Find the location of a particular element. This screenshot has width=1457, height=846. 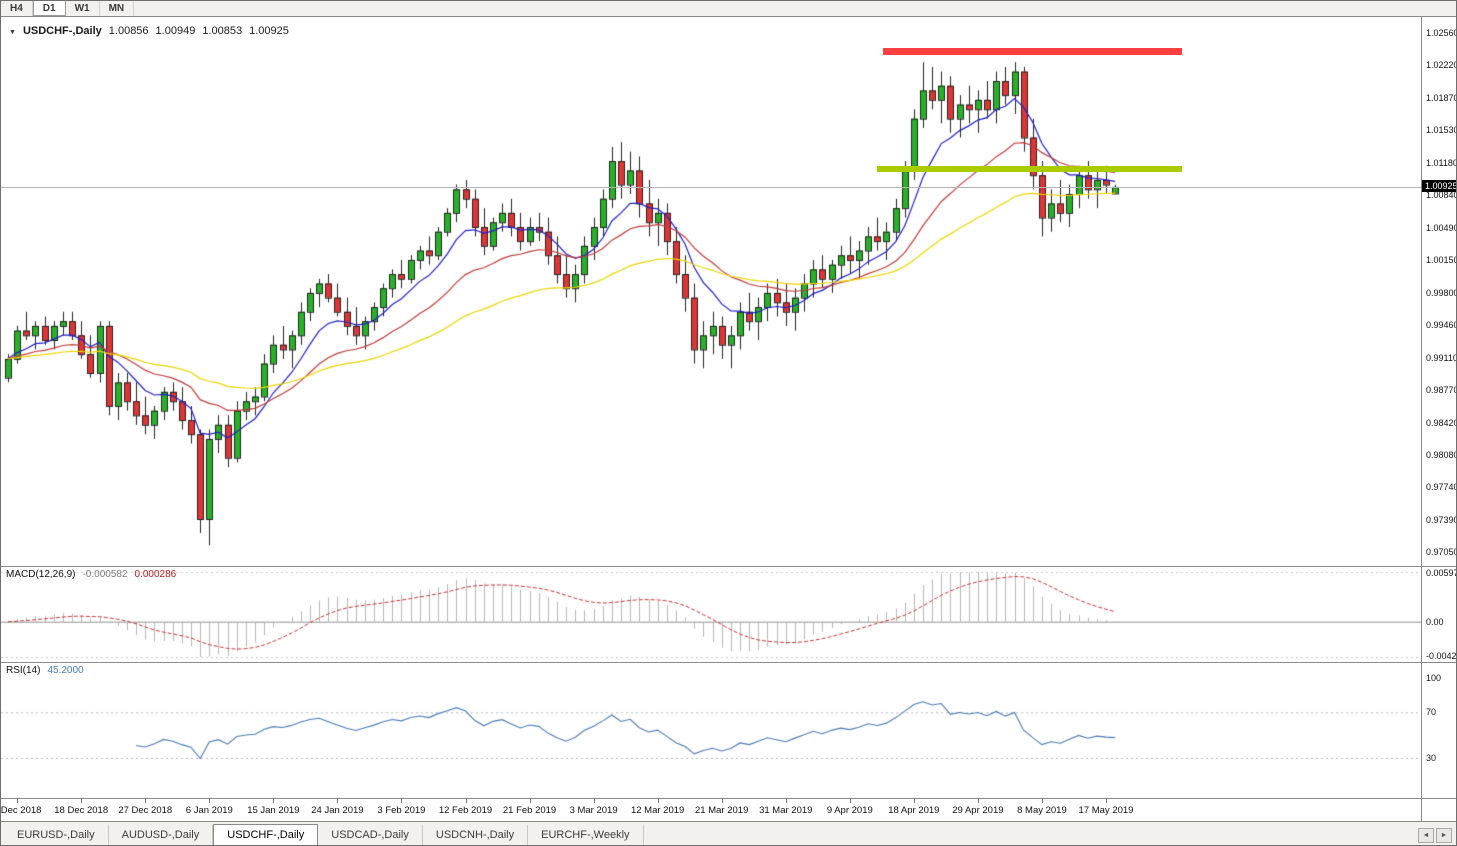

price-axis-label: 0.97050 is located at coordinates (1441, 551).